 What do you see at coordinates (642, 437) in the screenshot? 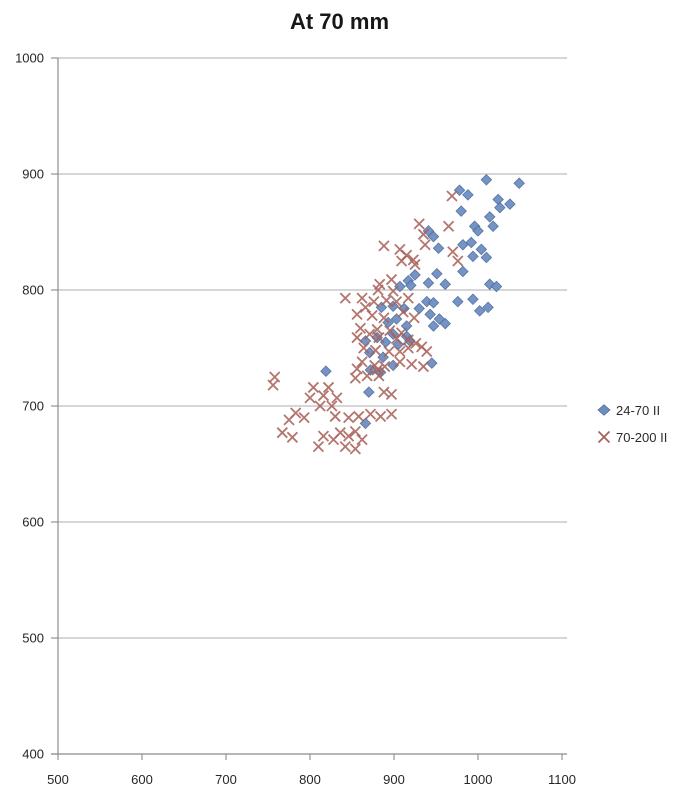
I see `legend-label: 70-200 II` at bounding box center [642, 437].